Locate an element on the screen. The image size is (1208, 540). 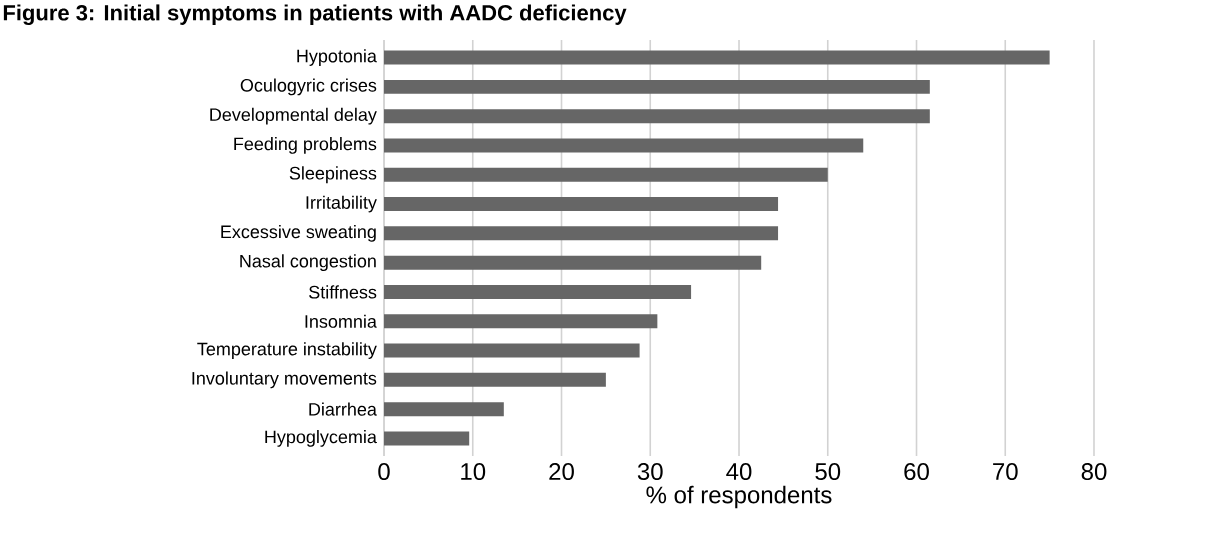
y-tick-label: Irritability is located at coordinates (341, 204).